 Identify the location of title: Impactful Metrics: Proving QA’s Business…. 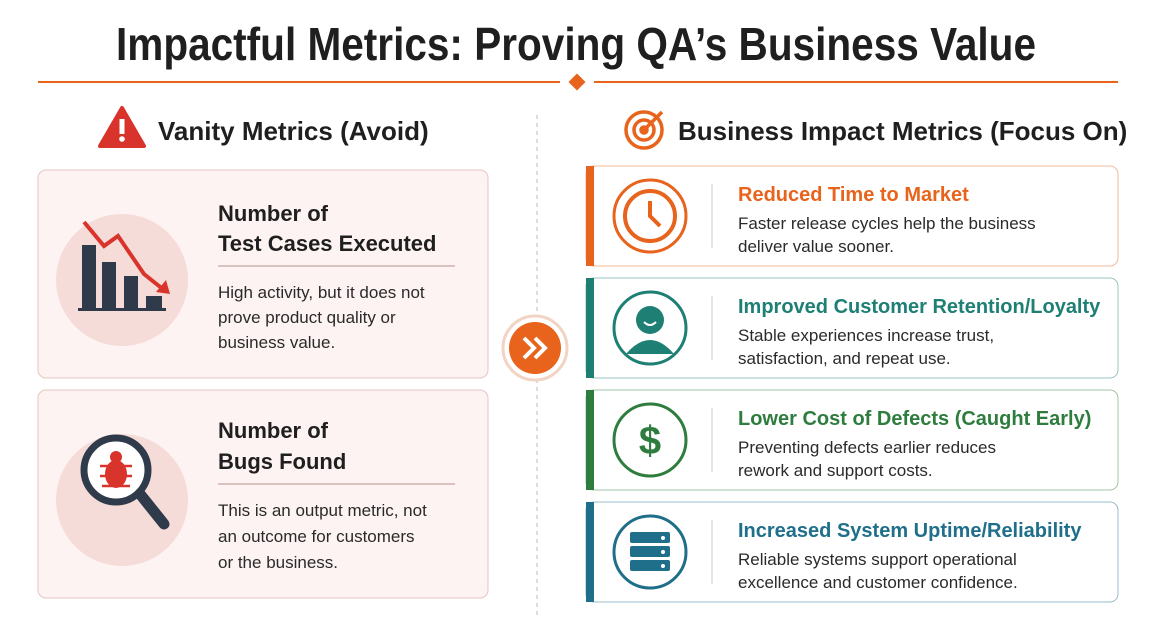
(576, 44).